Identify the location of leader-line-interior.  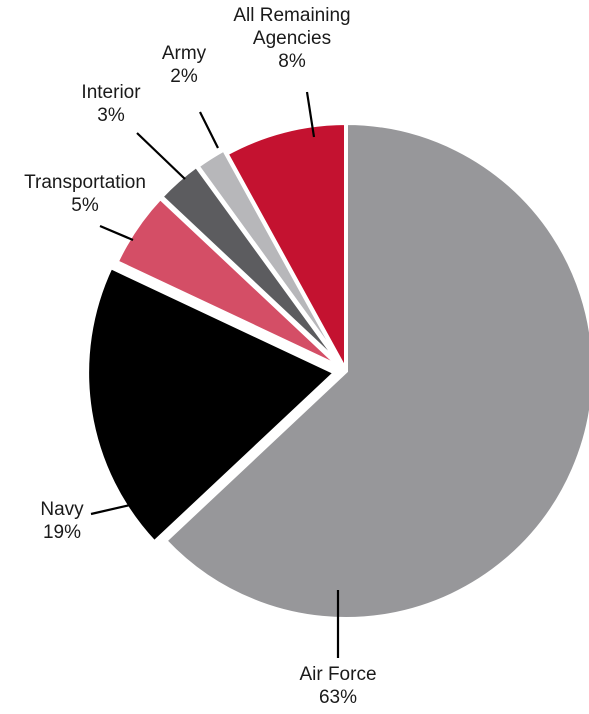
(161, 156).